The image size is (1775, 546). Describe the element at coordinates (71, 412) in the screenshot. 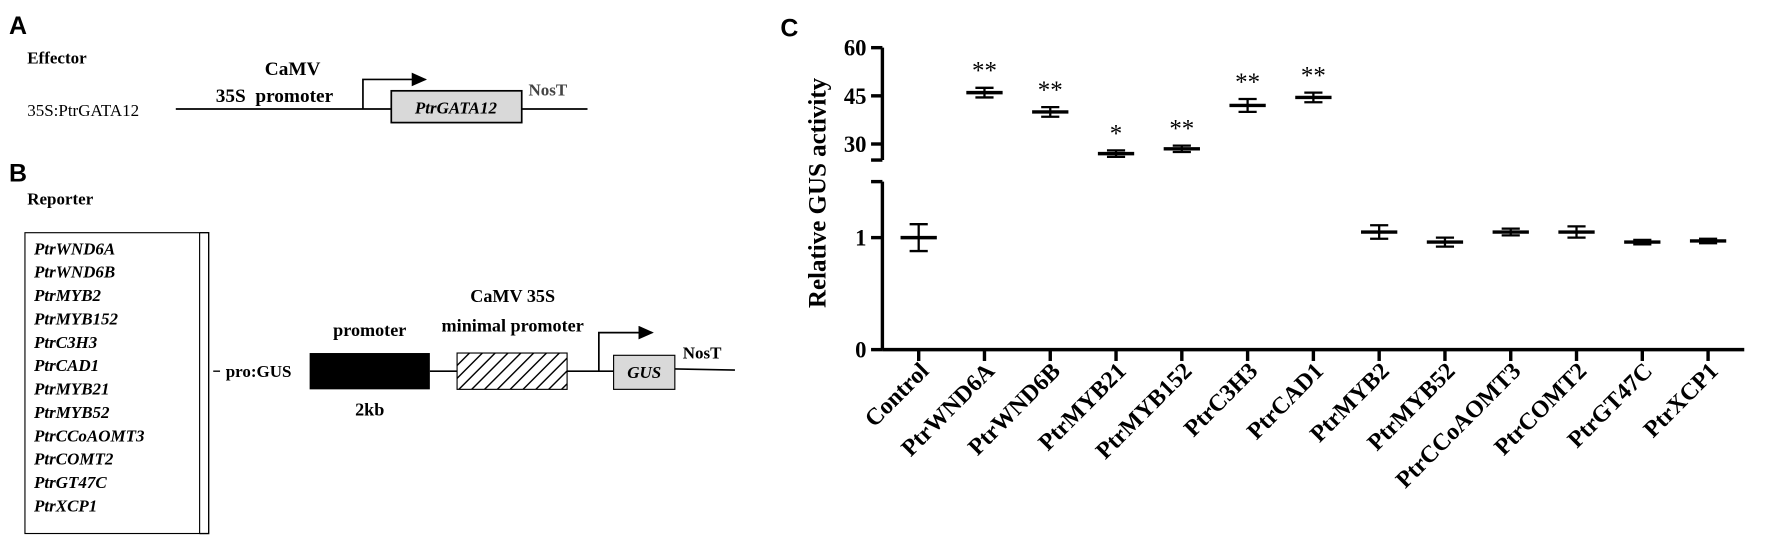

I see `gene-name: PtrMYB52` at that location.